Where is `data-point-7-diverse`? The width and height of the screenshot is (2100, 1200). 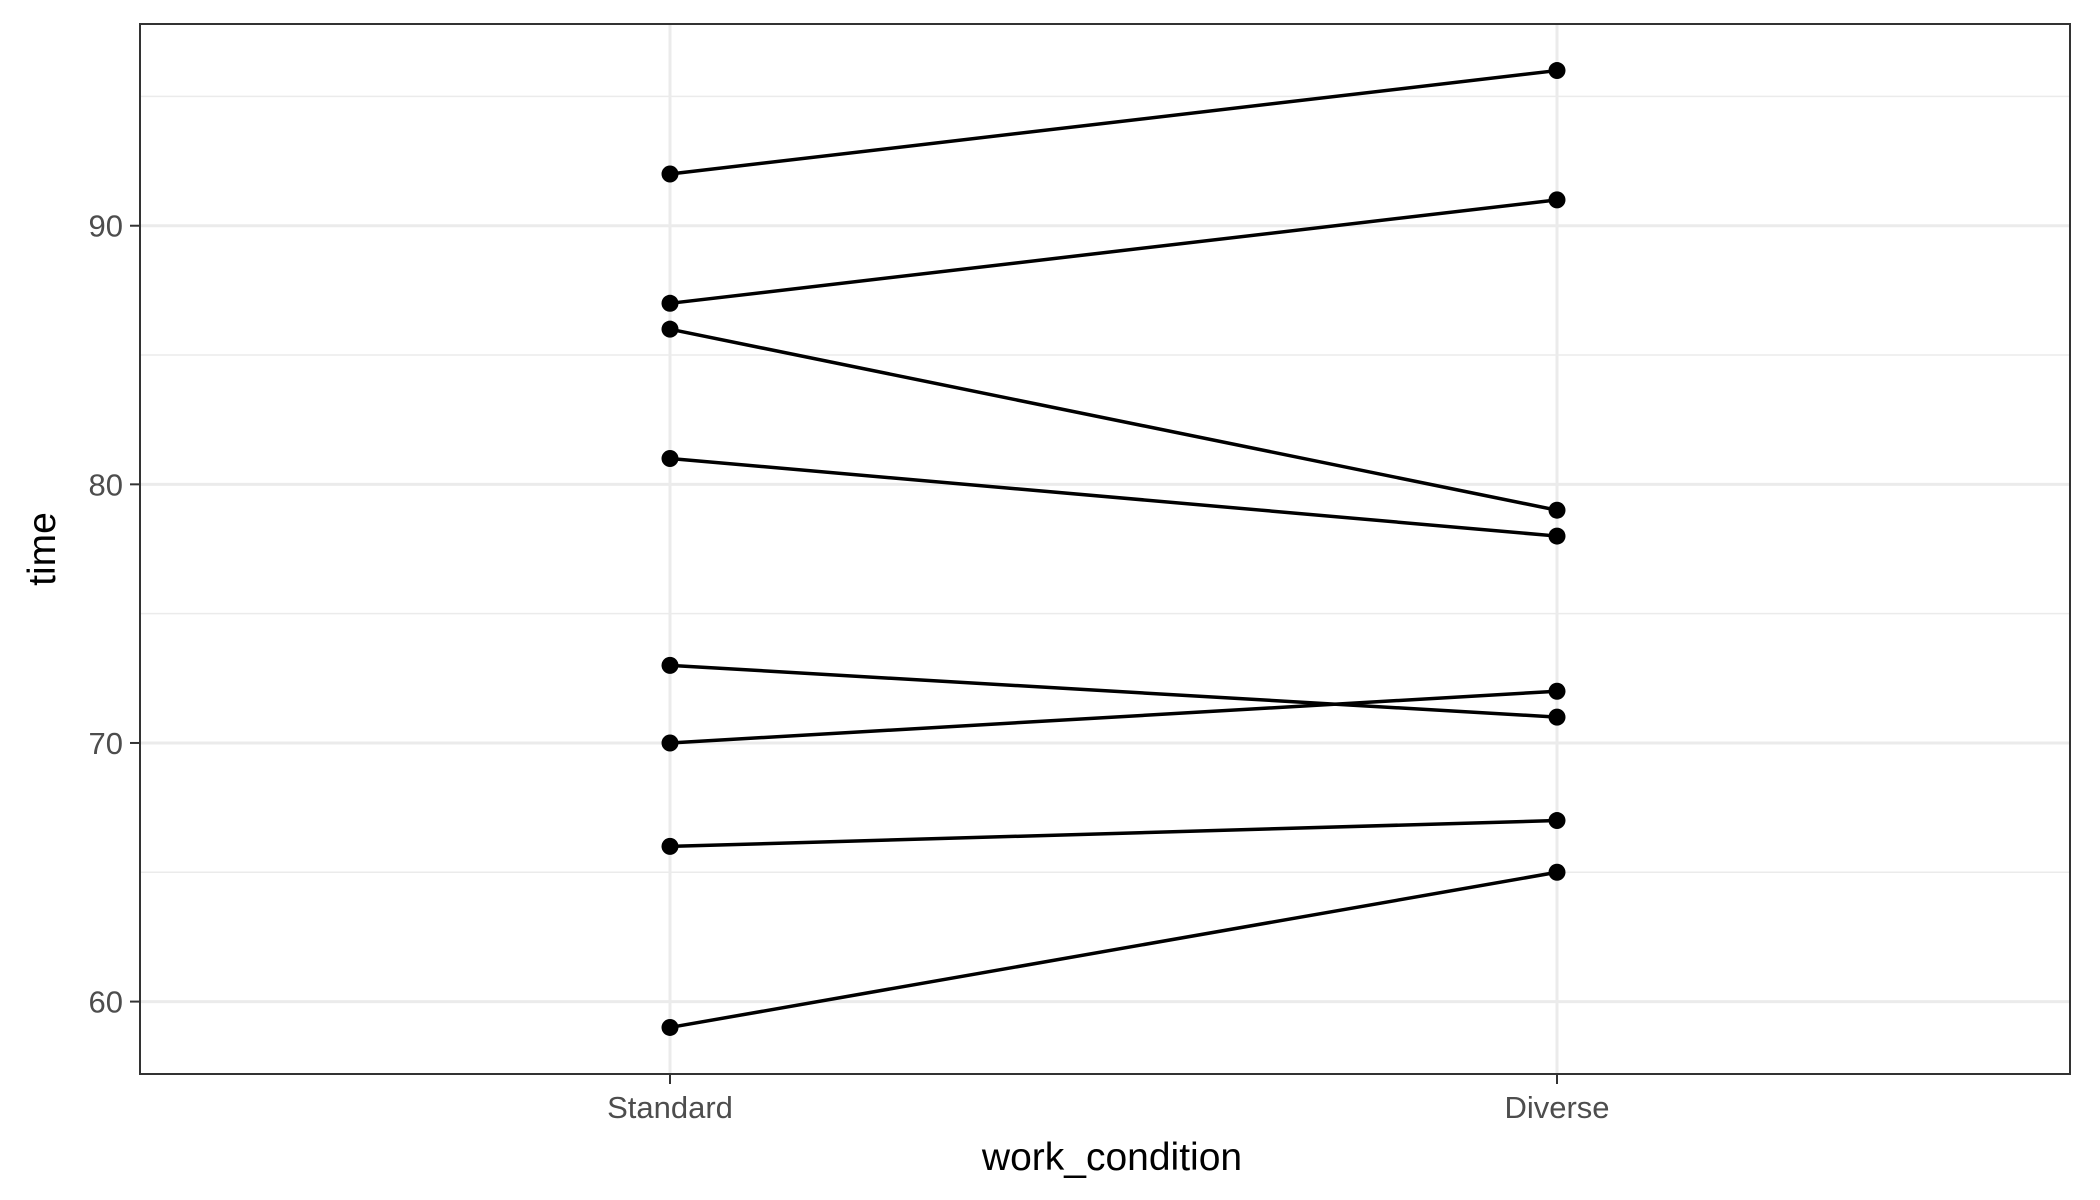 data-point-7-diverse is located at coordinates (1557, 821).